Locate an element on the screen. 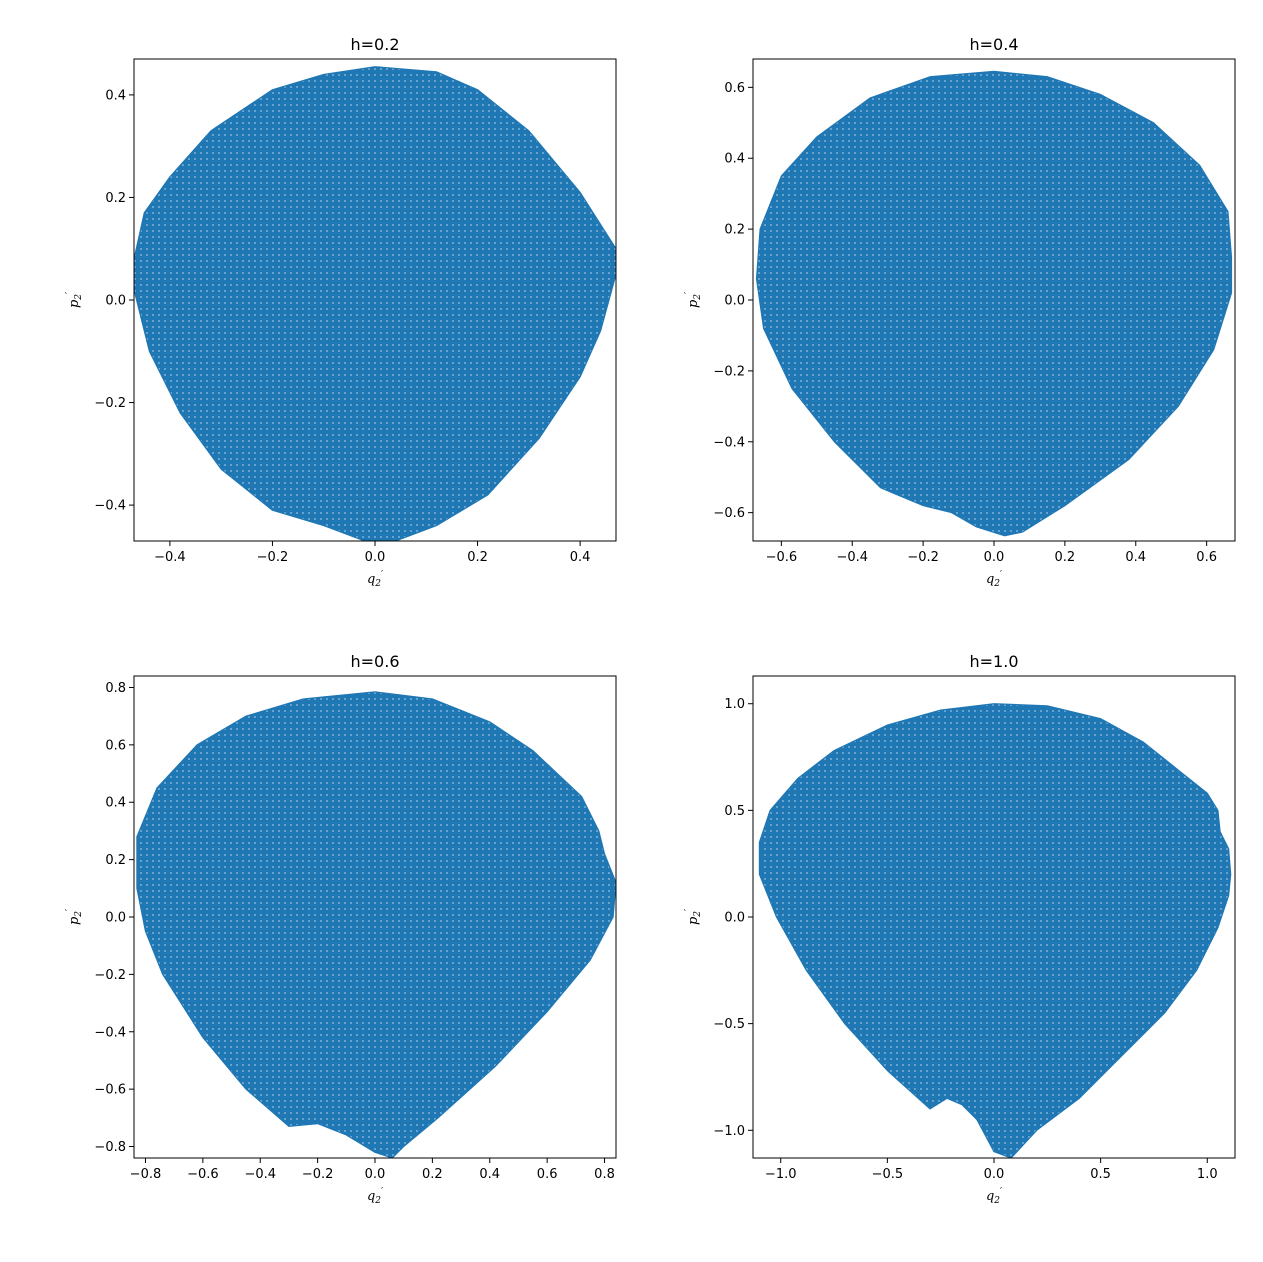 This screenshot has height=1262, width=1263. subplot-title: h=0.6 is located at coordinates (375, 661).